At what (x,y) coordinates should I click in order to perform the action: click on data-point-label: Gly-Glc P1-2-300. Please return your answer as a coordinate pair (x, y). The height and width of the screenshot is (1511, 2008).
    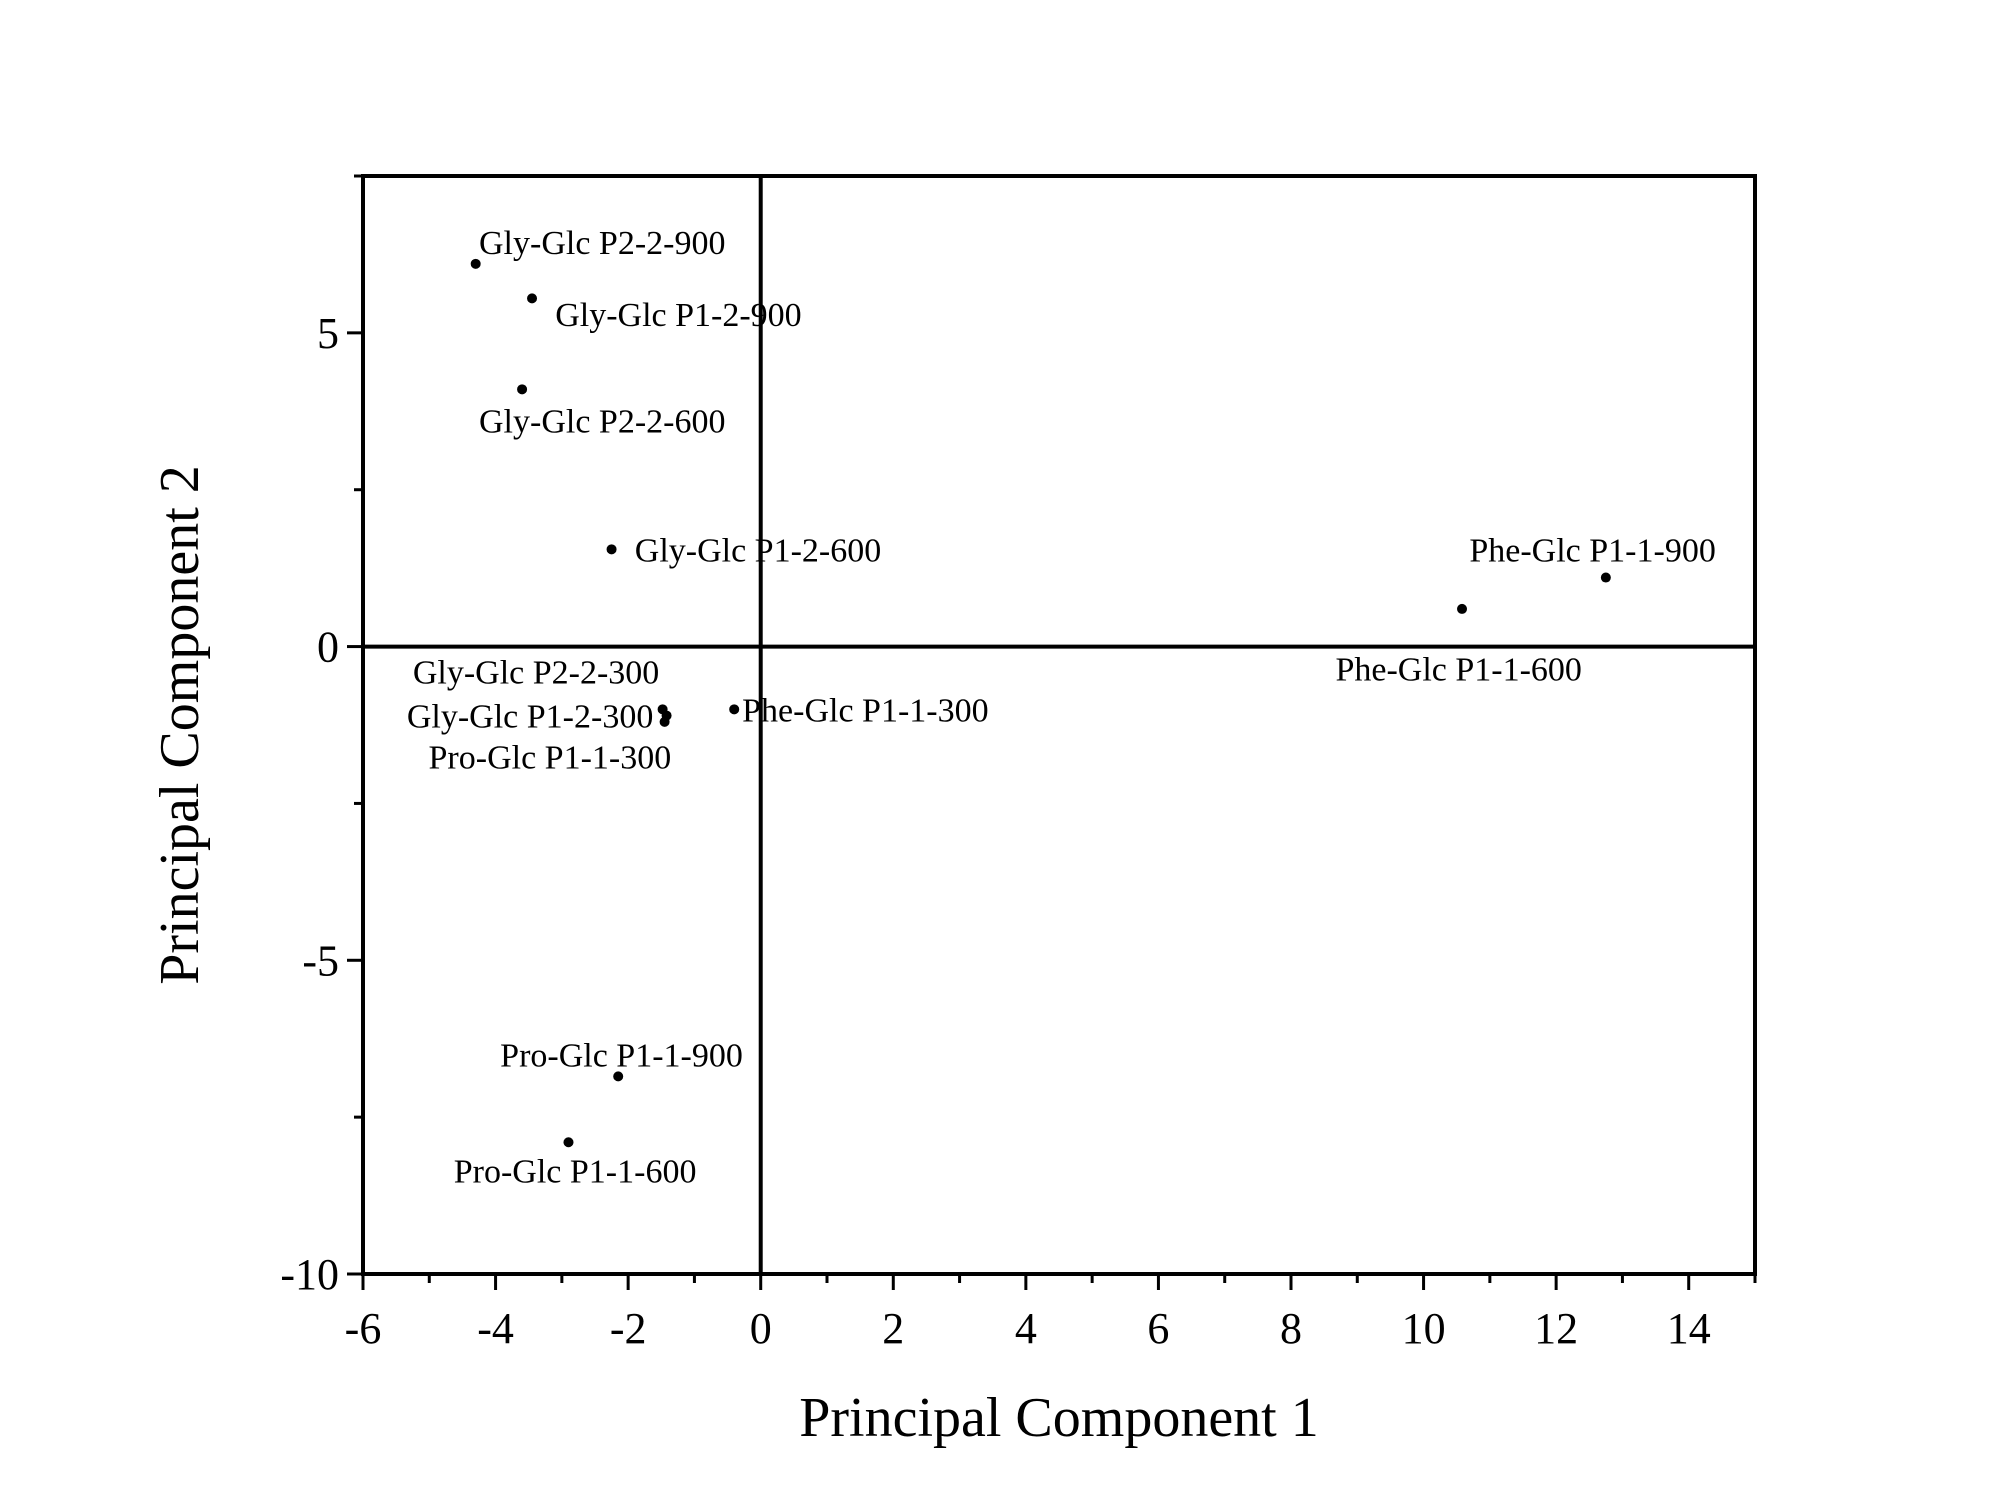
    Looking at the image, I should click on (530, 717).